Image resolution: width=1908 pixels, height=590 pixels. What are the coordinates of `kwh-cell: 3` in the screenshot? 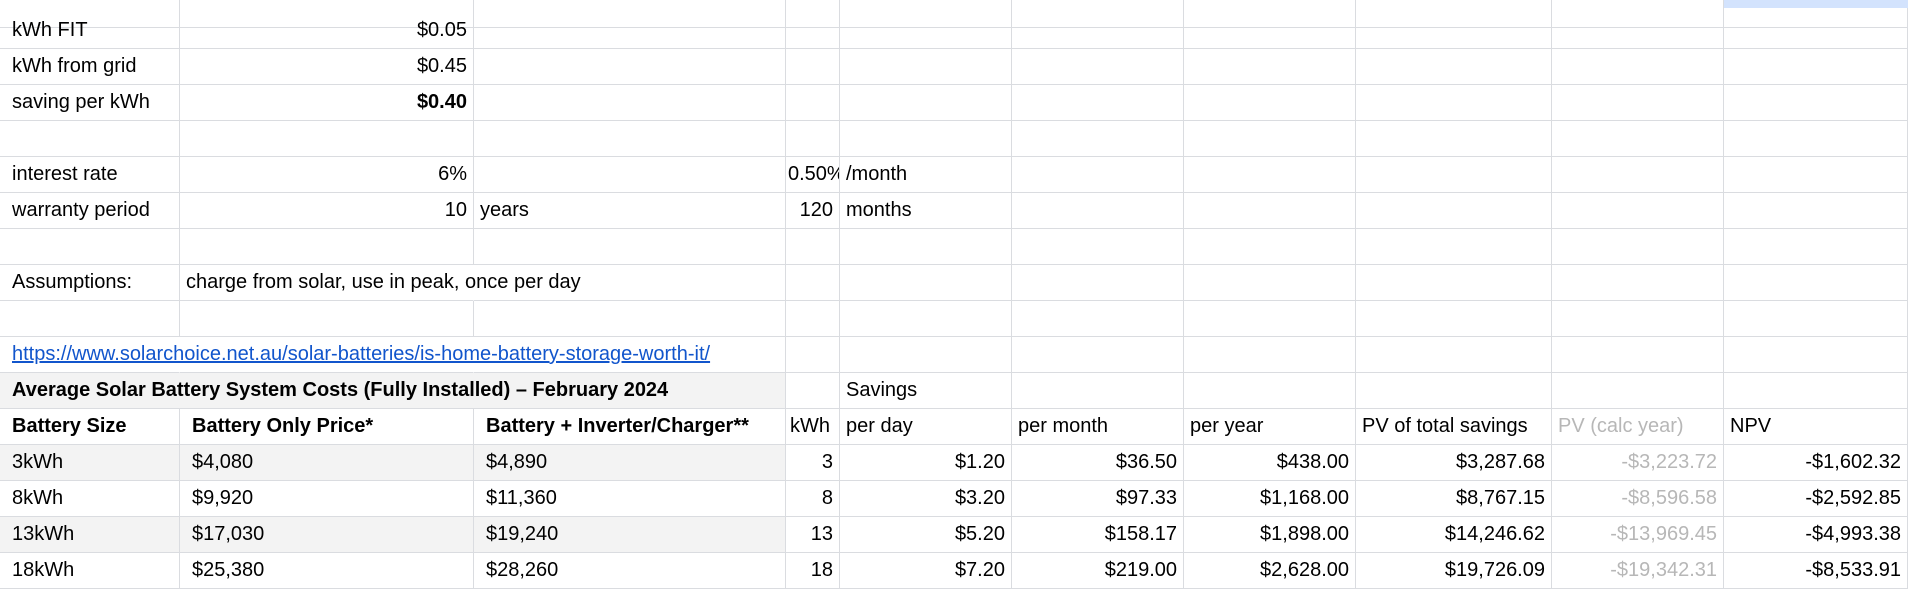 It's located at (813, 463).